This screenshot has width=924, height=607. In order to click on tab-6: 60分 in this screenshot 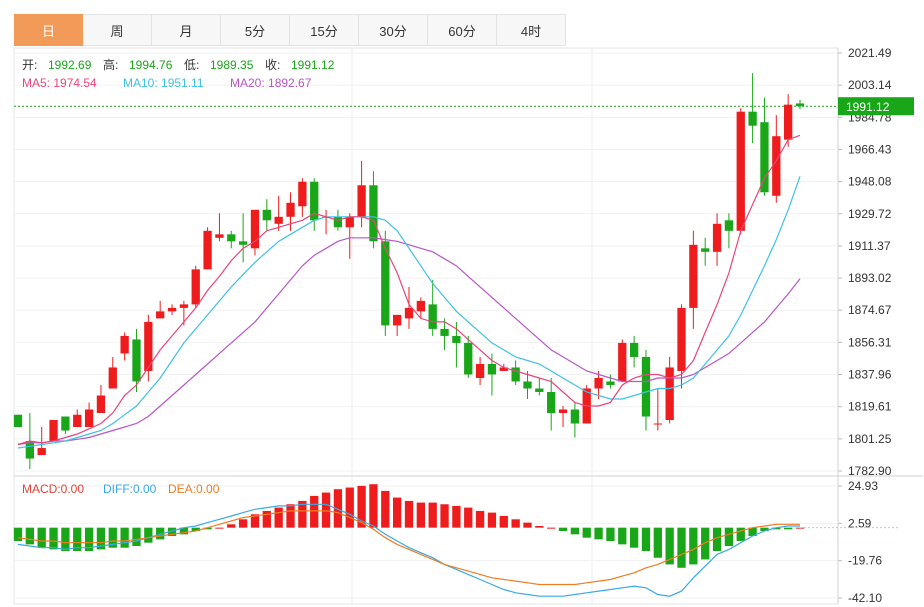, I will do `click(462, 30)`.